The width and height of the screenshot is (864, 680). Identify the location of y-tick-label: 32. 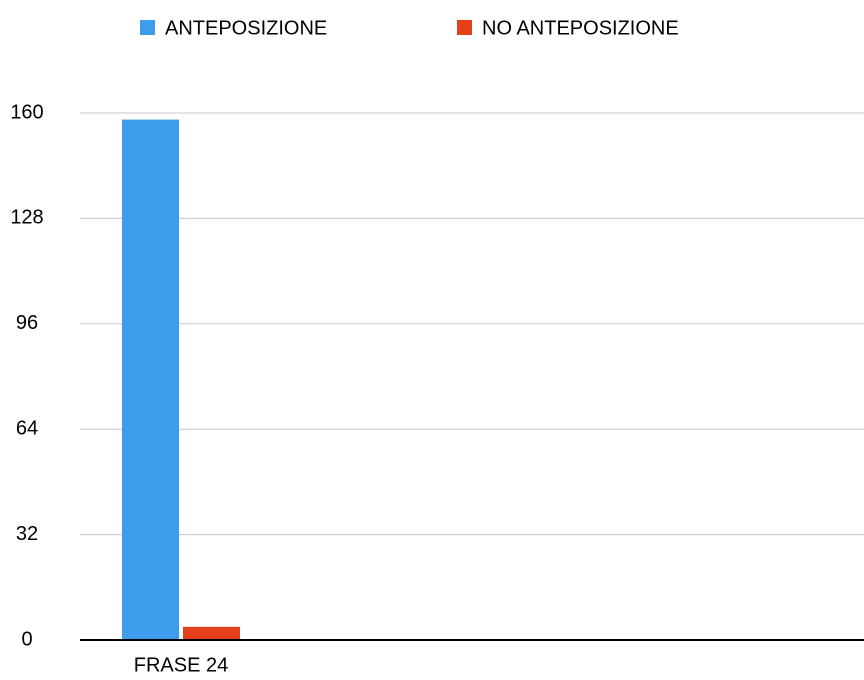
(27, 534).